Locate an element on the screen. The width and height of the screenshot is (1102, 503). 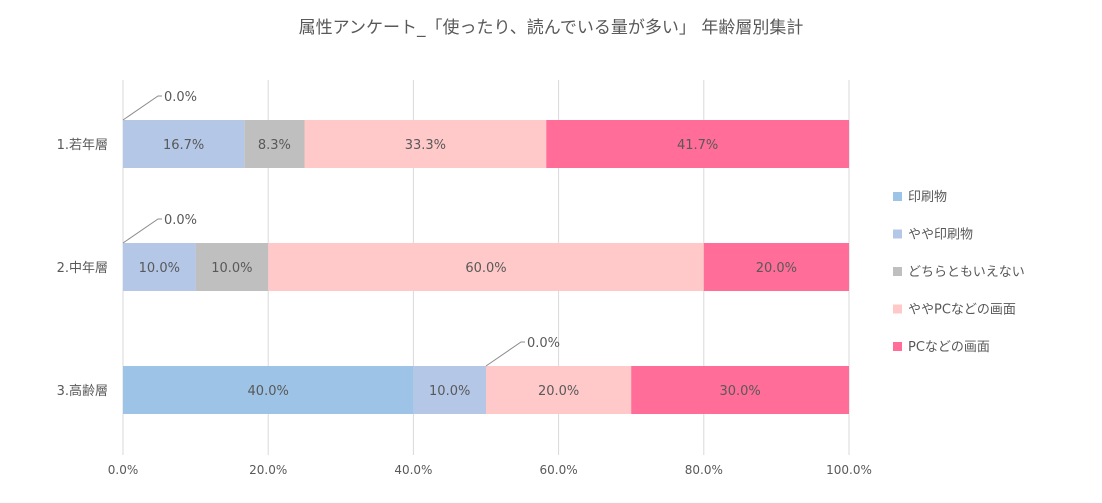
x-tick-label: 100.0% is located at coordinates (849, 470).